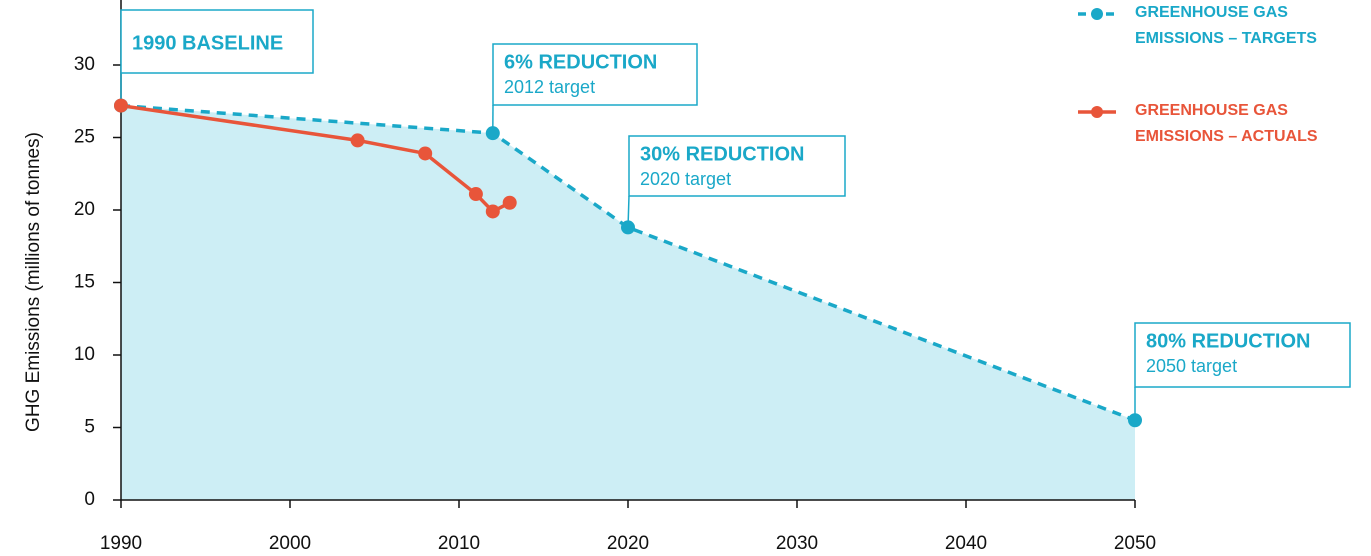 The width and height of the screenshot is (1371, 556). What do you see at coordinates (89, 499) in the screenshot?
I see `y-tick-label: 0` at bounding box center [89, 499].